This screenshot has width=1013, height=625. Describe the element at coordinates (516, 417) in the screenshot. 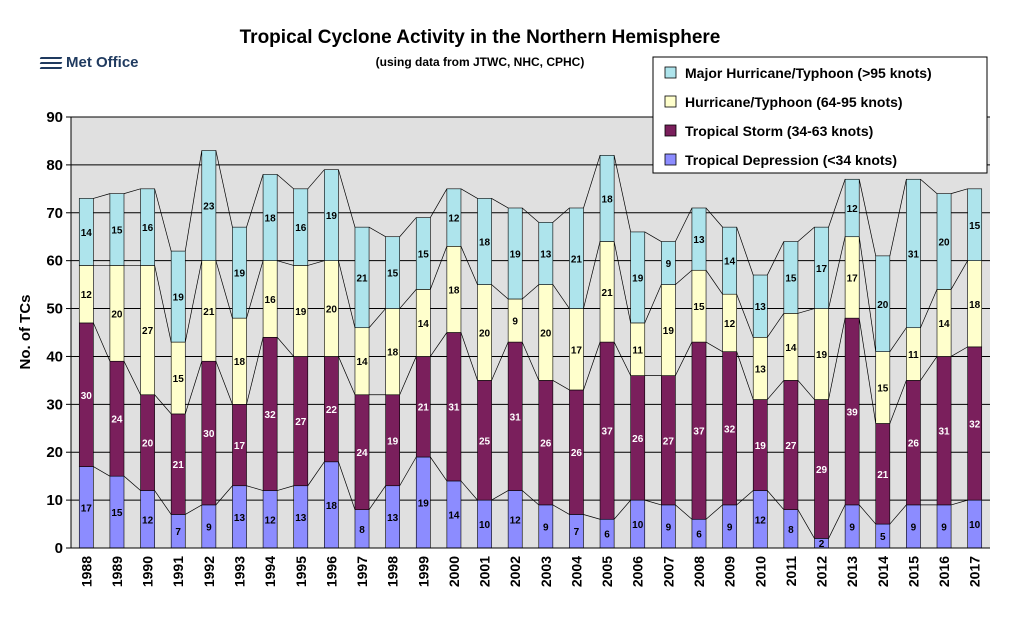

I see `data-label-2-2002: 31` at that location.